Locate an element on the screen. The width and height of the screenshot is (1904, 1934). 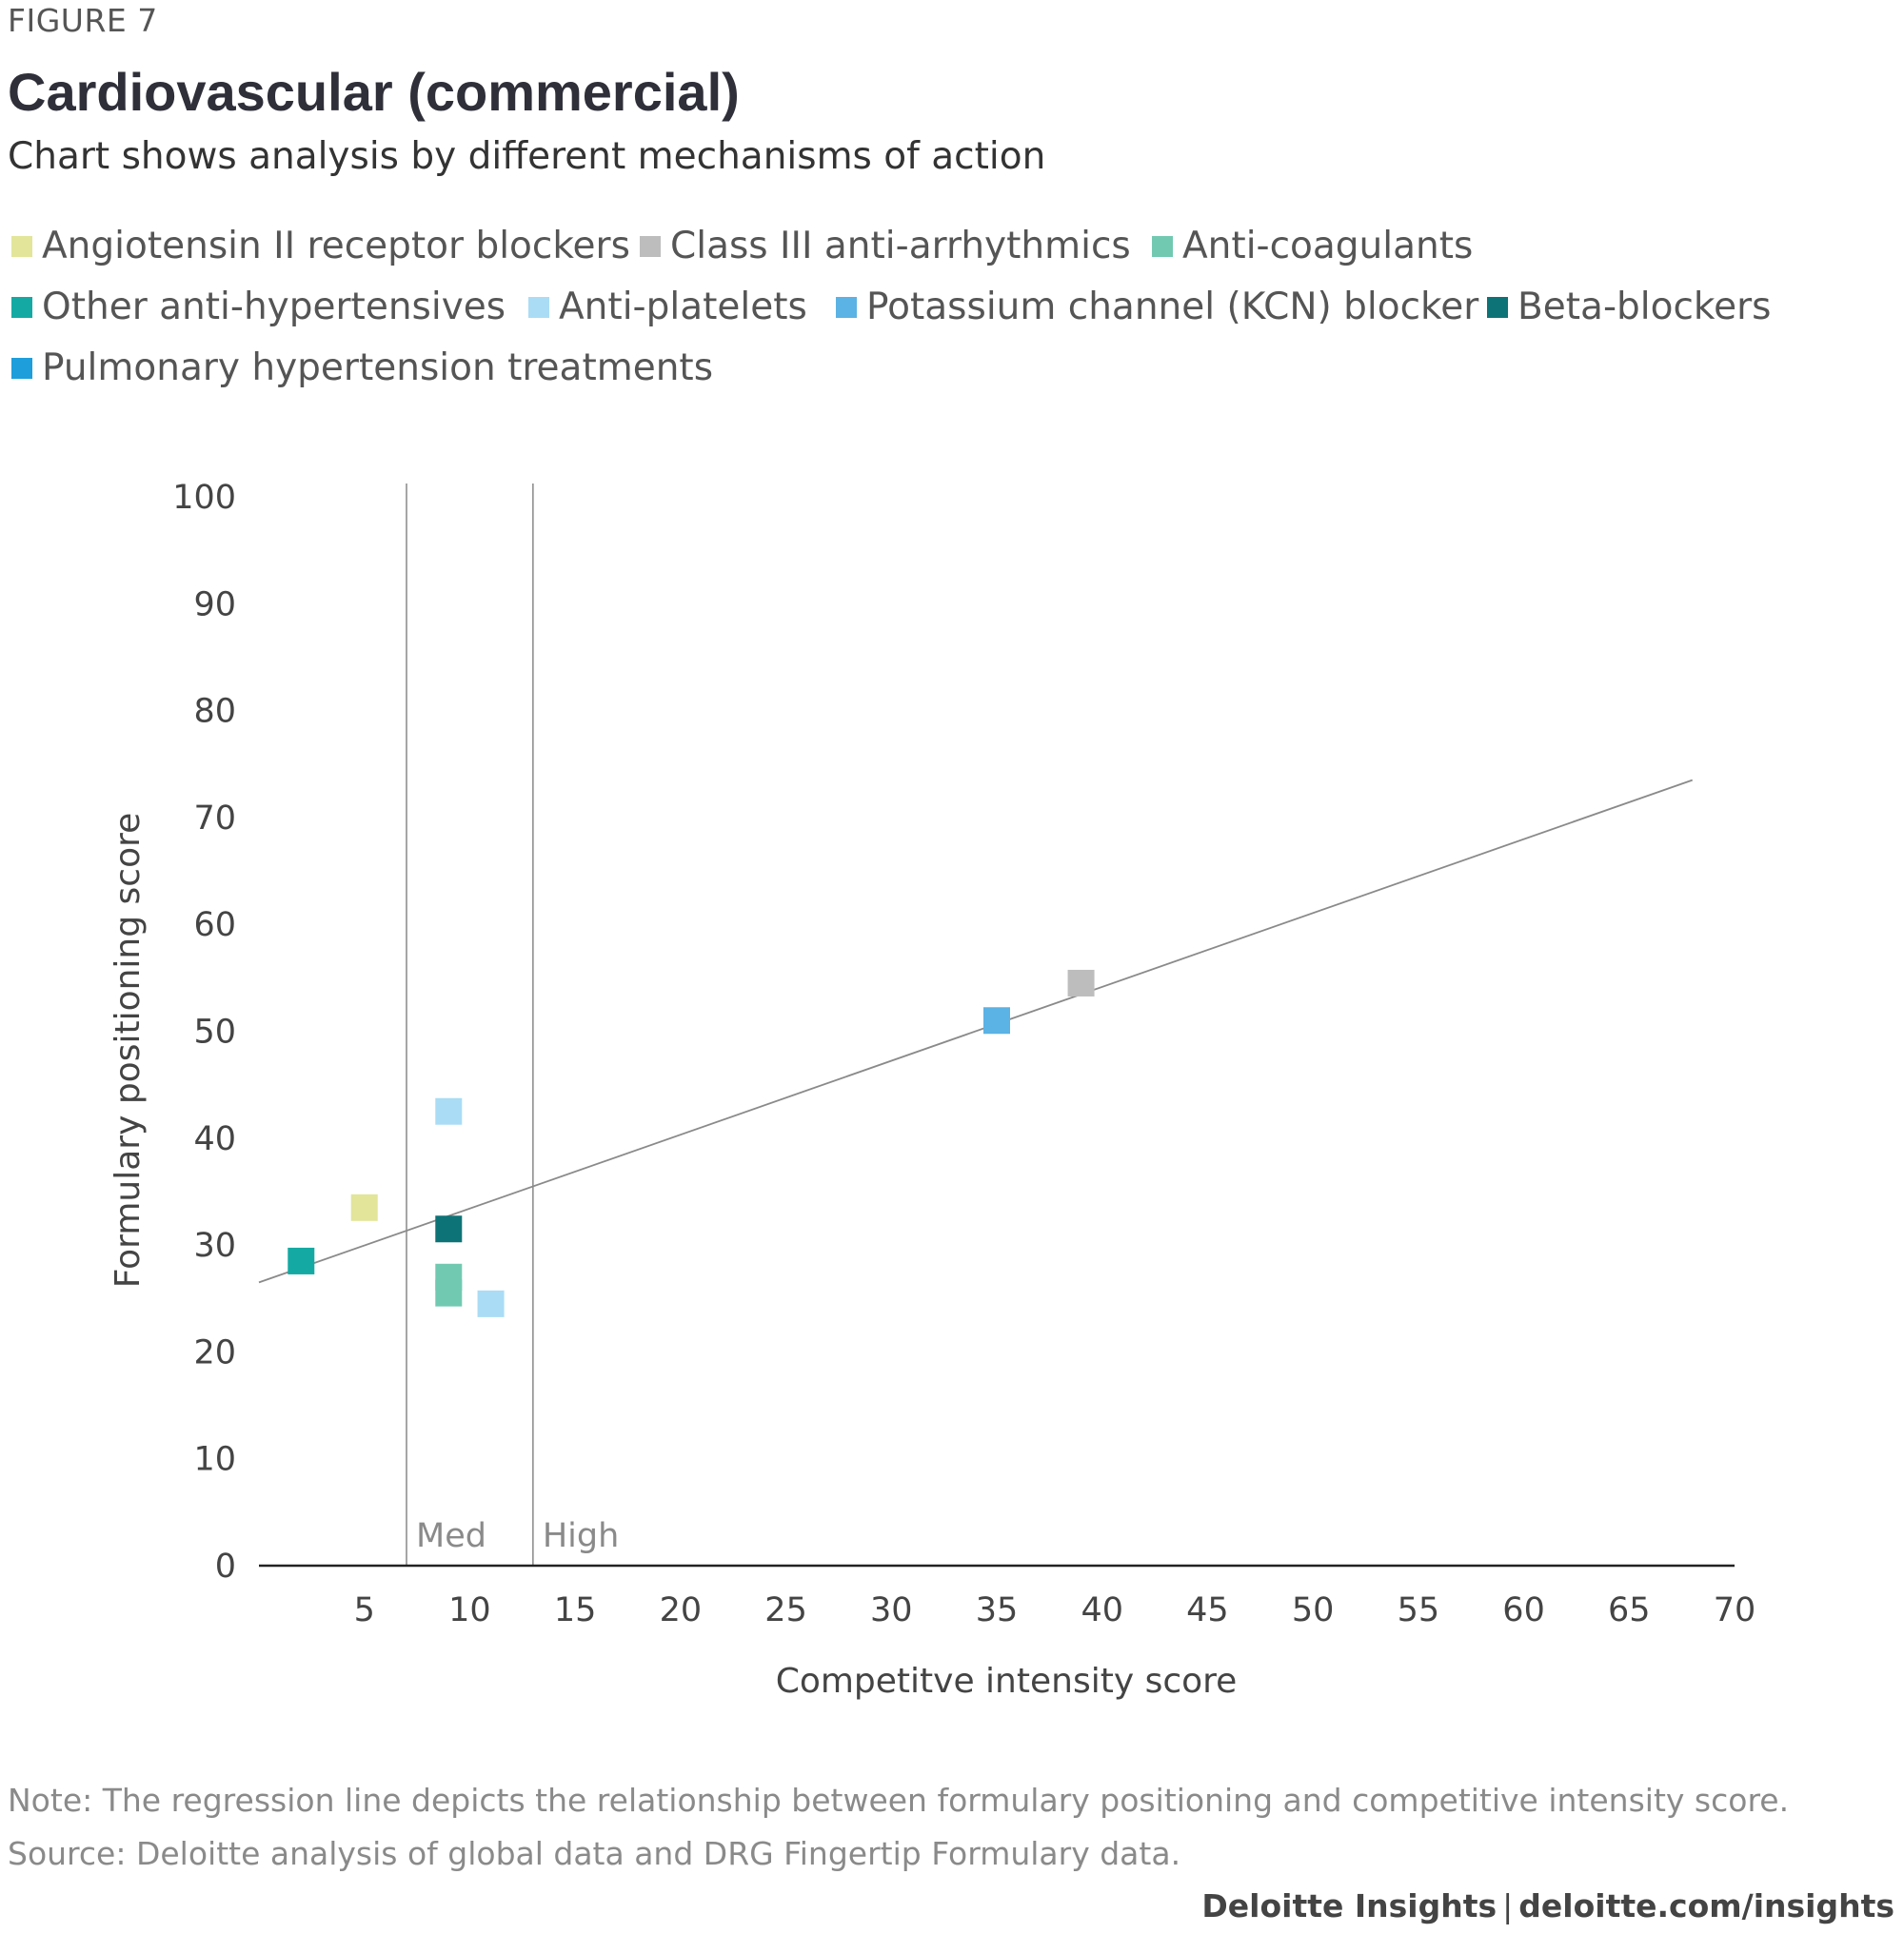
x-tick-label: 35 is located at coordinates (997, 1610).